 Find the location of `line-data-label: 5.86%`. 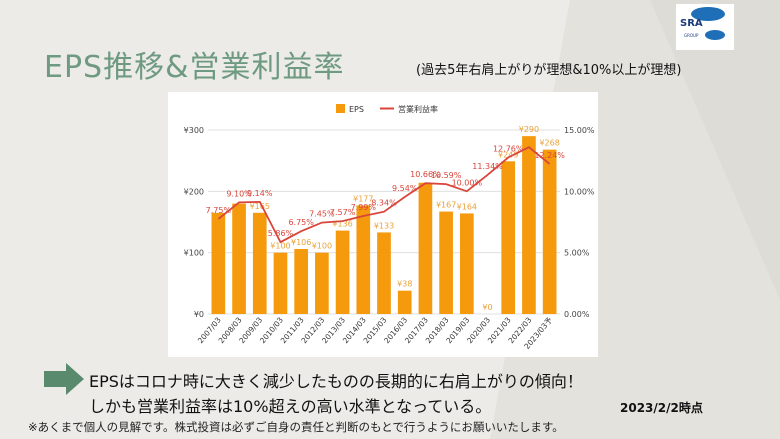

line-data-label: 5.86% is located at coordinates (281, 233).